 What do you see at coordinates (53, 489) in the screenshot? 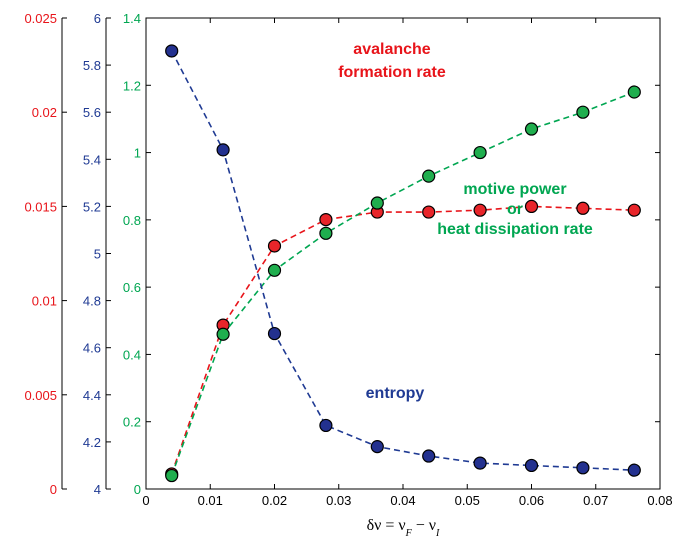
I see `red-tick-label: 0` at bounding box center [53, 489].